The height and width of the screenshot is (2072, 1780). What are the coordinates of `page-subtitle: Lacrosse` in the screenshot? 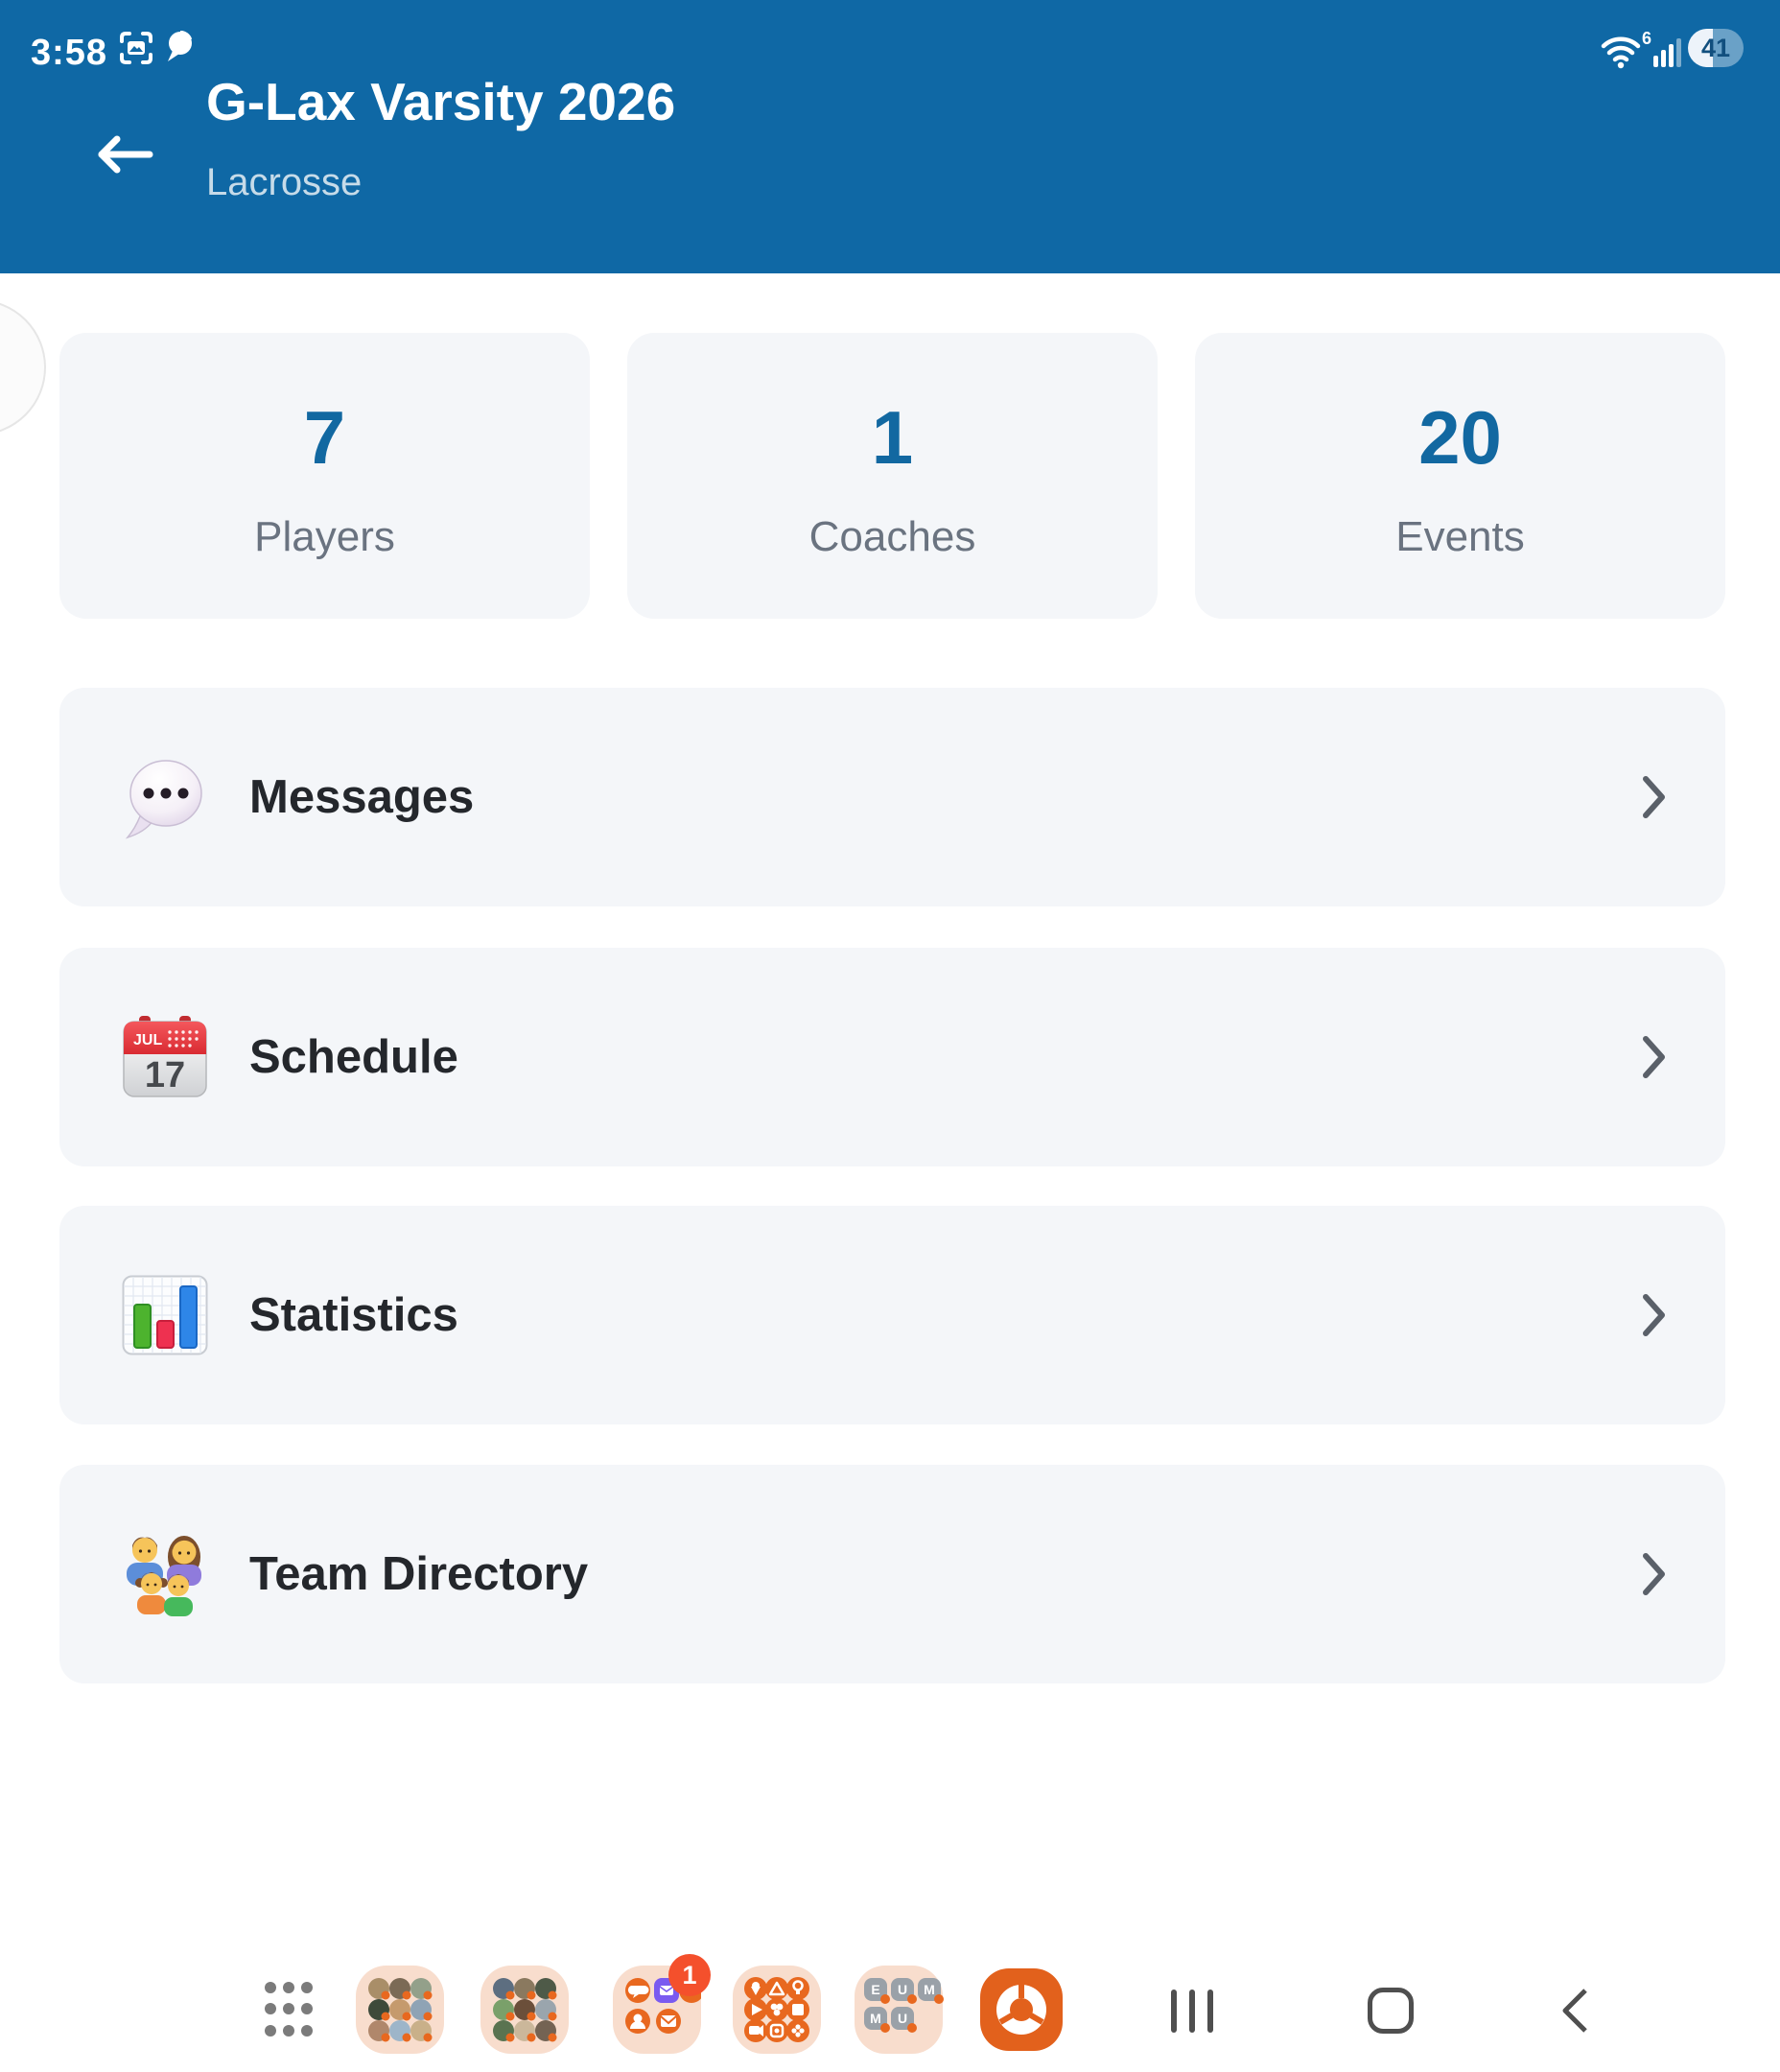 It's located at (284, 182).